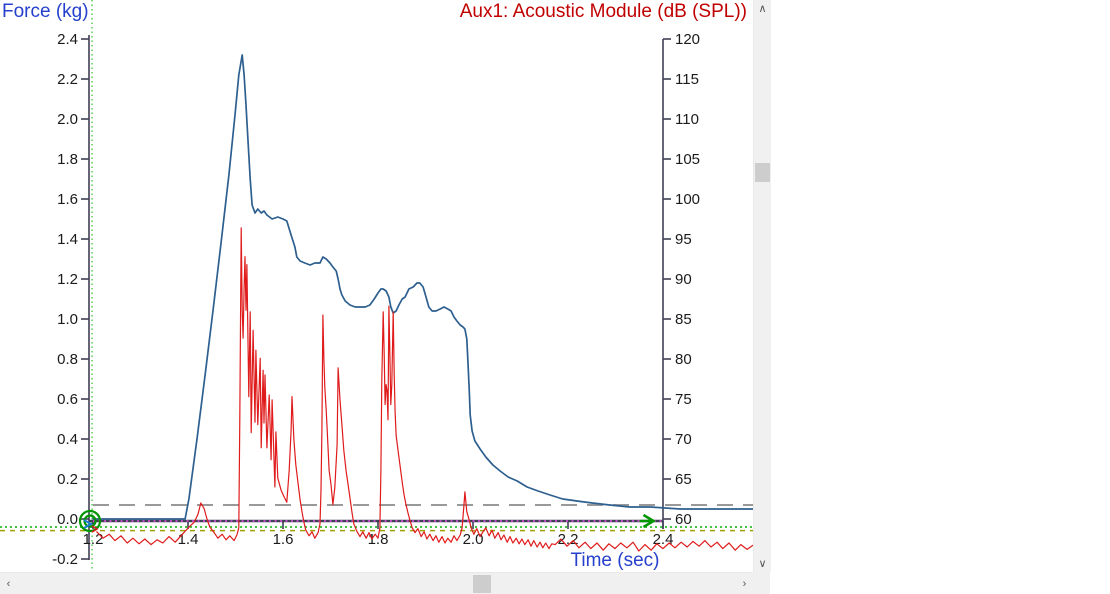  What do you see at coordinates (744, 584) in the screenshot?
I see `scroll-right-icon: ›` at bounding box center [744, 584].